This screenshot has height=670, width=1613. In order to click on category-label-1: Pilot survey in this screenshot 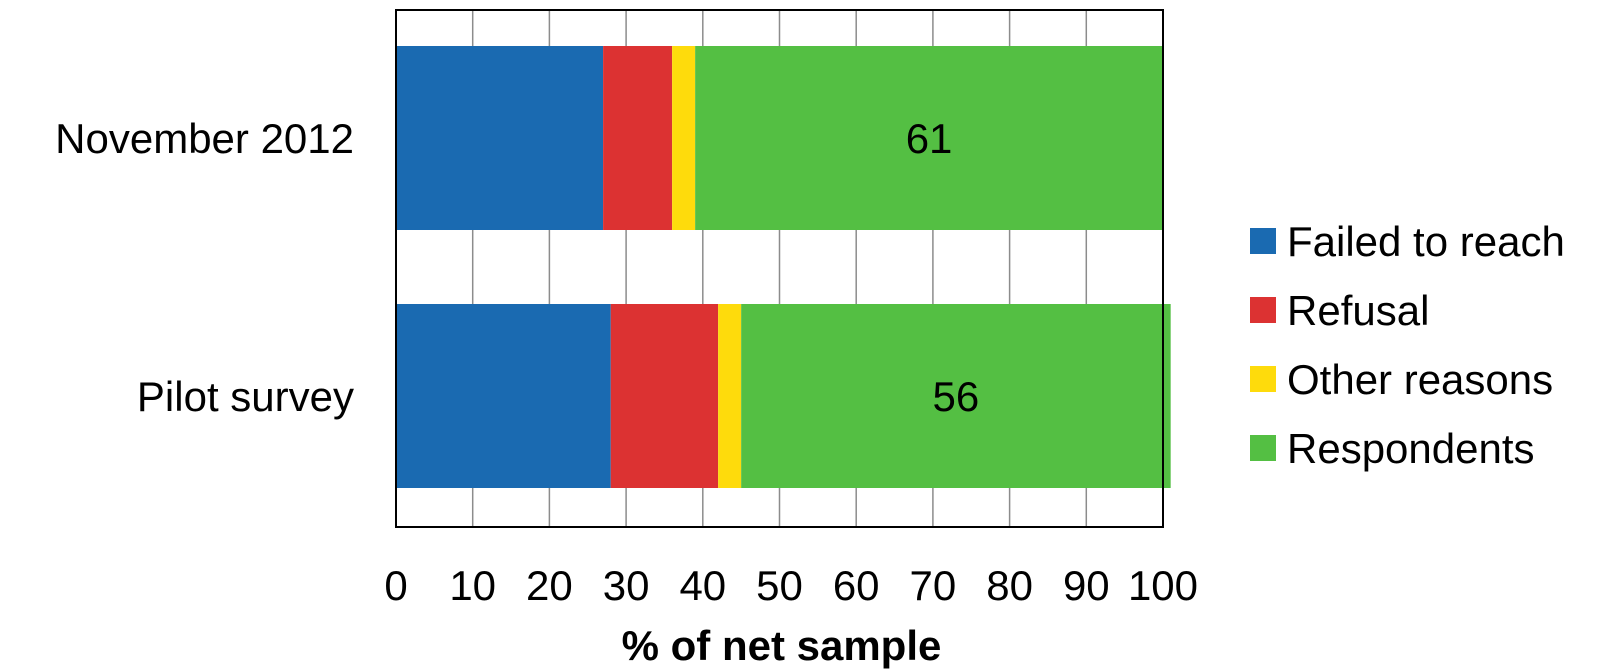, I will do `click(245, 396)`.